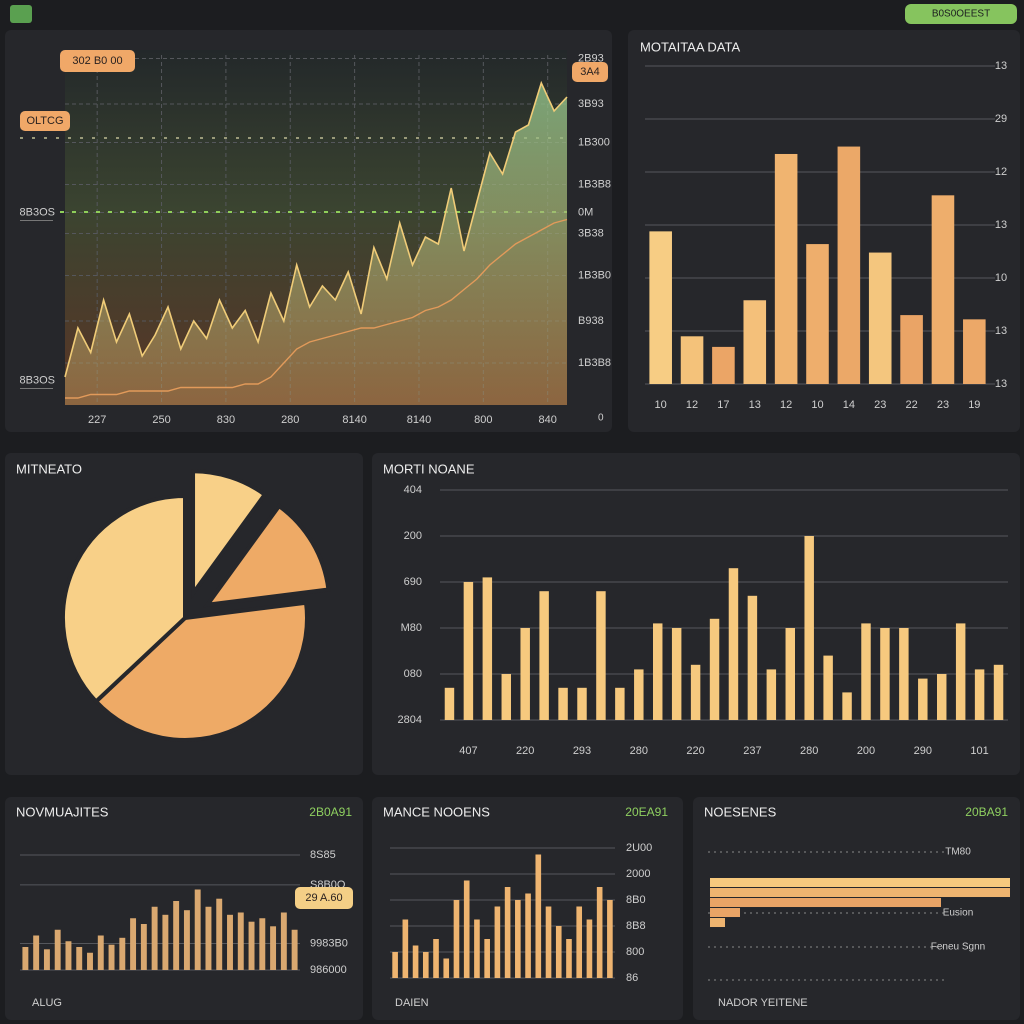  I want to click on x-tick-label: 14, so click(849, 405).